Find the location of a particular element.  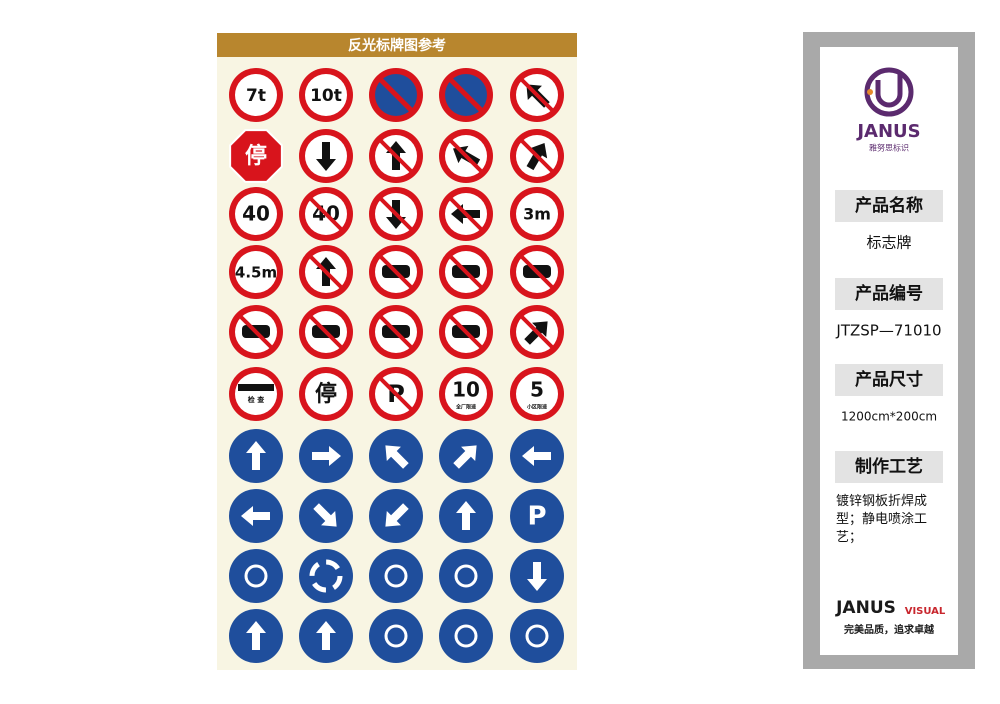

sign-text: 10t is located at coordinates (326, 96).